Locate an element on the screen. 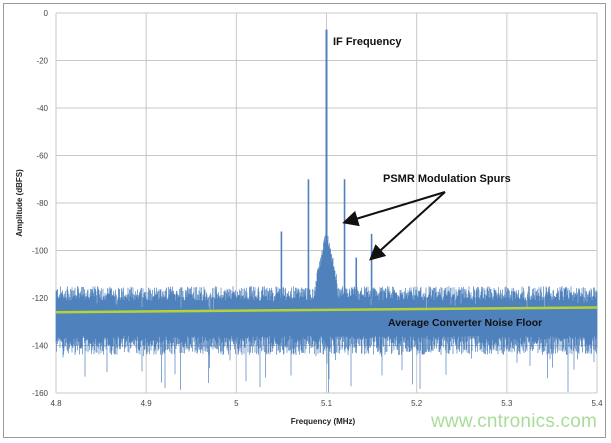  x-tick-label: 5 is located at coordinates (236, 403).